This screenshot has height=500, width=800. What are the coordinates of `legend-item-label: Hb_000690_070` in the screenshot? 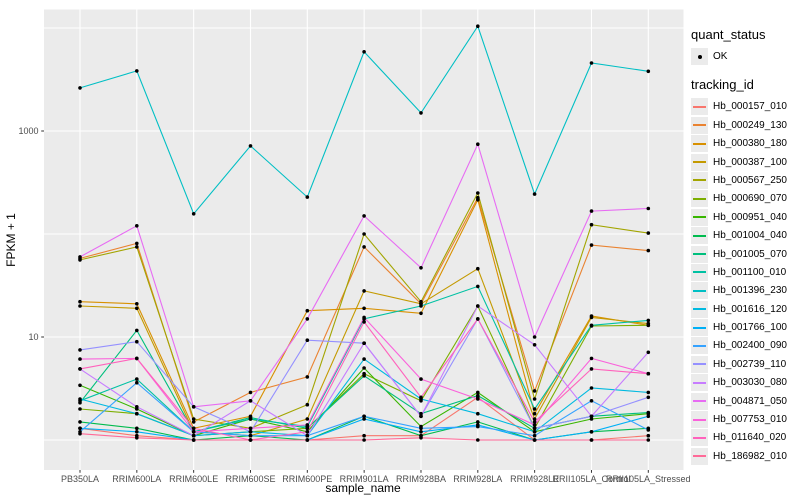 It's located at (750, 199).